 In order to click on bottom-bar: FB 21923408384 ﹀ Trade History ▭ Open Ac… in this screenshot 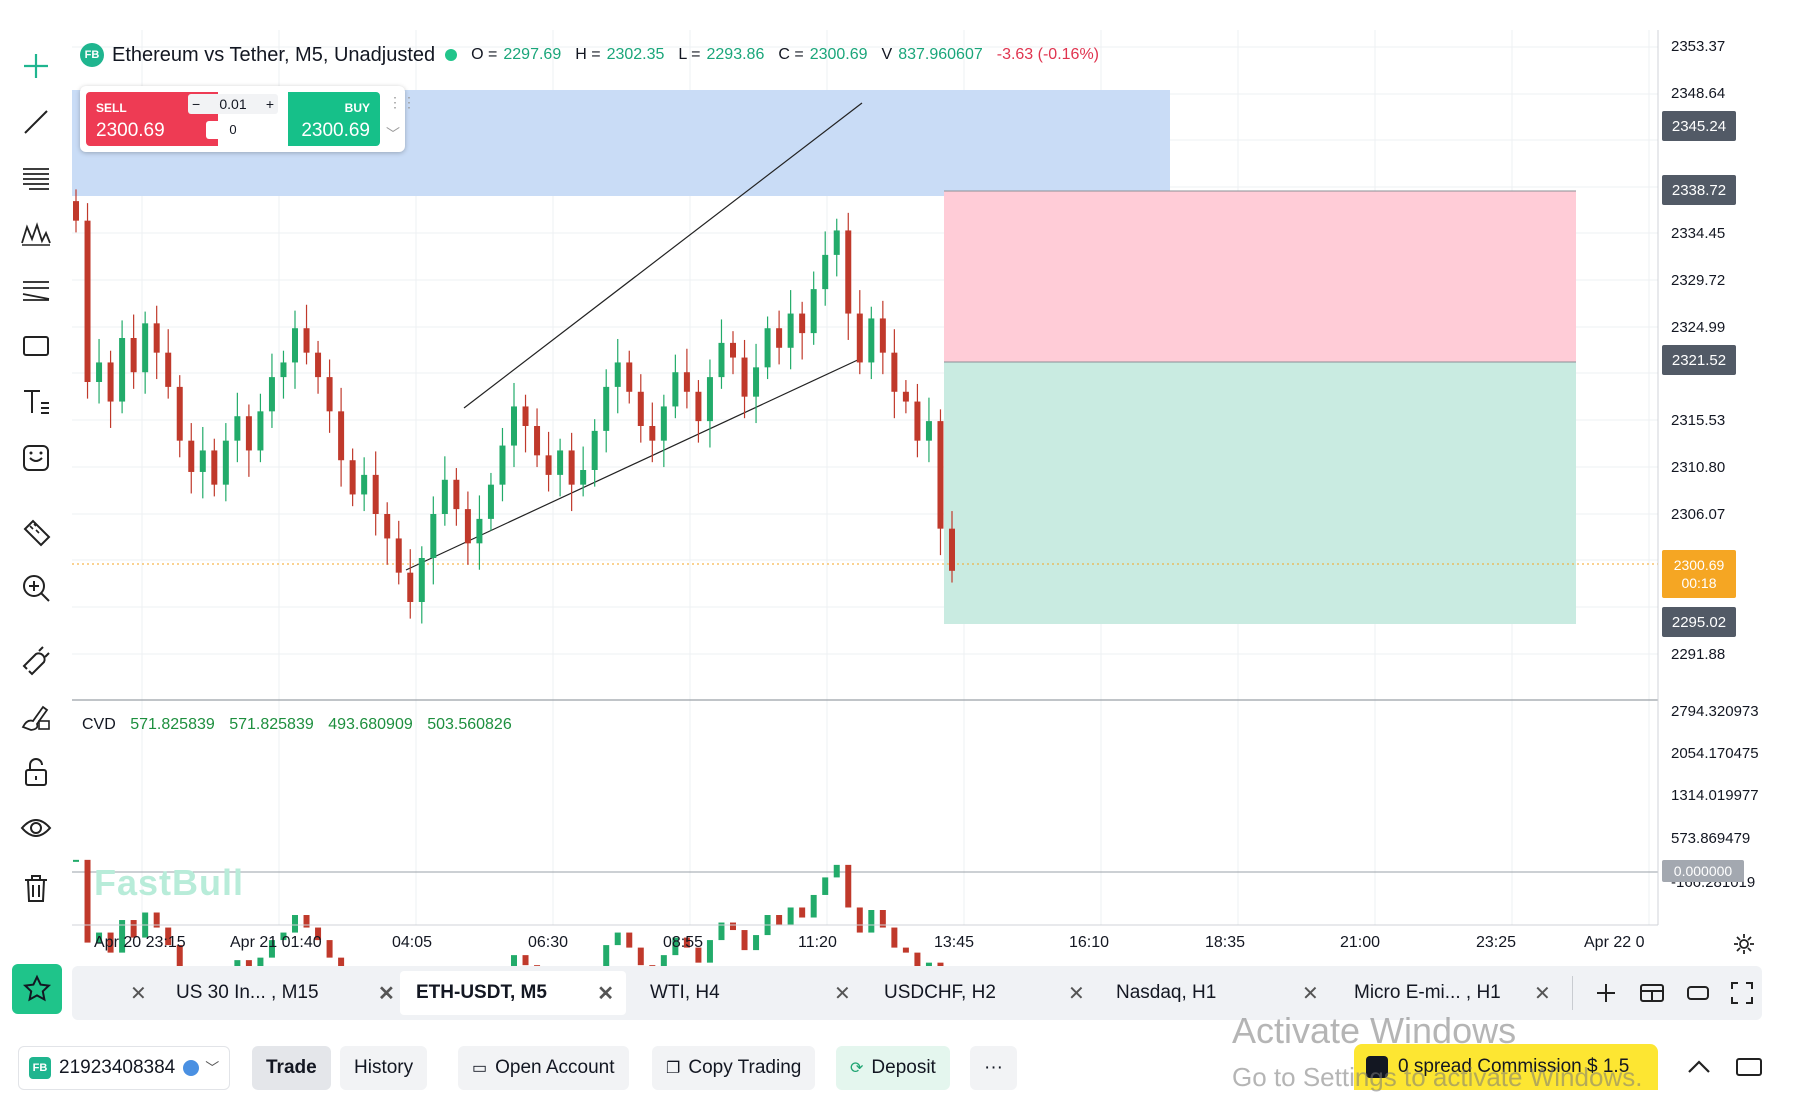, I will do `click(897, 1062)`.